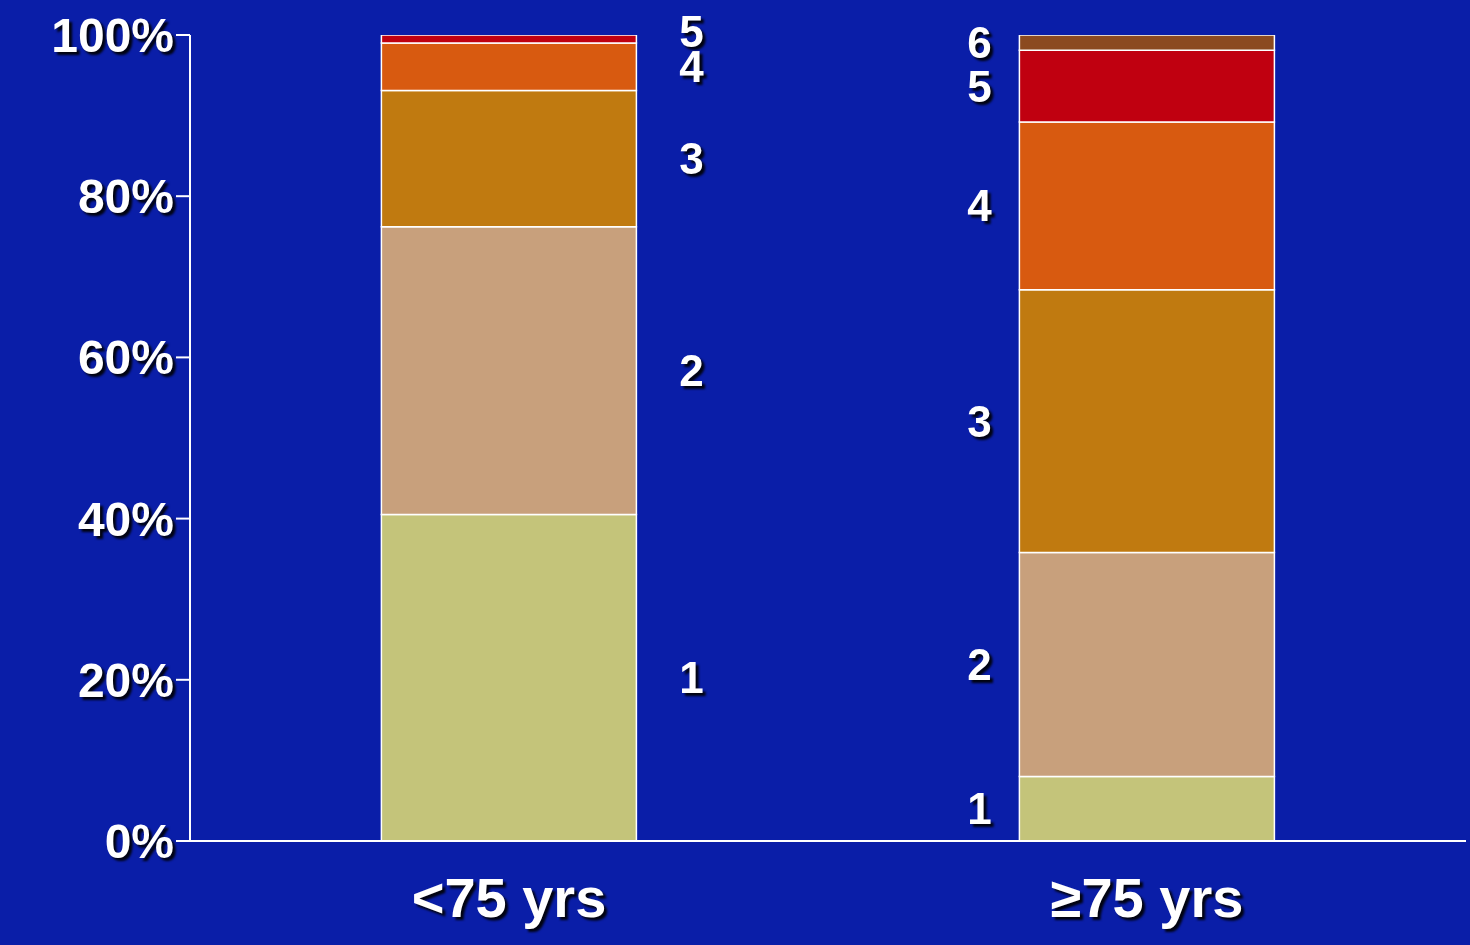 Image resolution: width=1470 pixels, height=945 pixels. Describe the element at coordinates (509, 897) in the screenshot. I see `x-tick-label: <75 yrs` at that location.